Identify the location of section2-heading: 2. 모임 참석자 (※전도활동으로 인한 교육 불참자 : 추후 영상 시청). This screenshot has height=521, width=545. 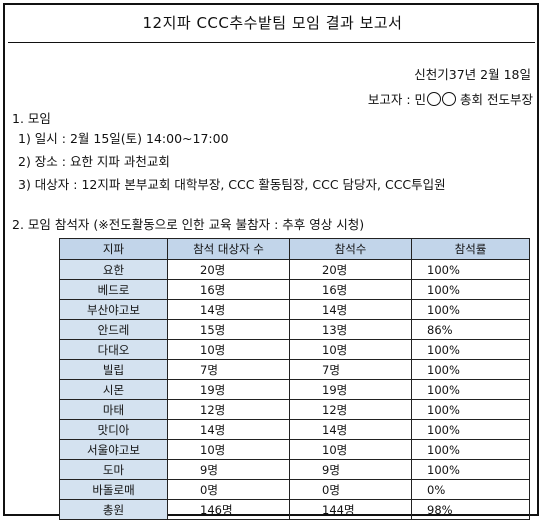
(188, 224).